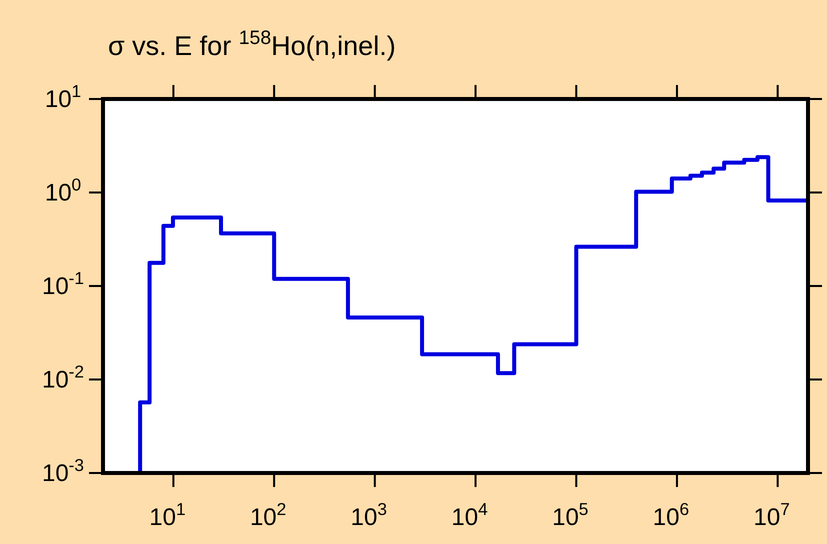  What do you see at coordinates (167, 515) in the screenshot?
I see `x-tick-label: 10$^{1}$` at bounding box center [167, 515].